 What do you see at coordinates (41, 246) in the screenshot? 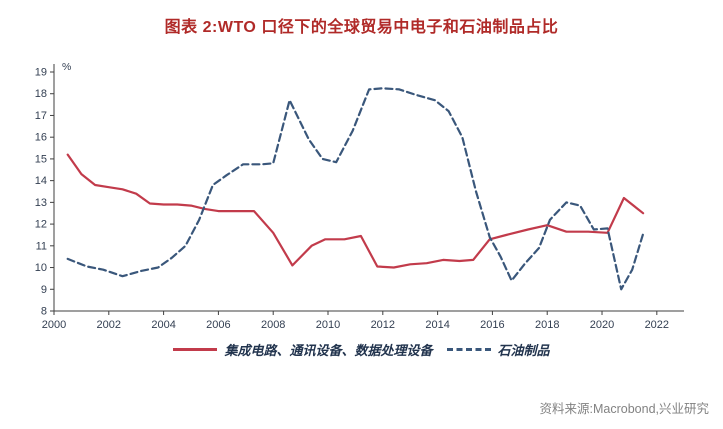
I see `y-tick-label: 11` at bounding box center [41, 246].